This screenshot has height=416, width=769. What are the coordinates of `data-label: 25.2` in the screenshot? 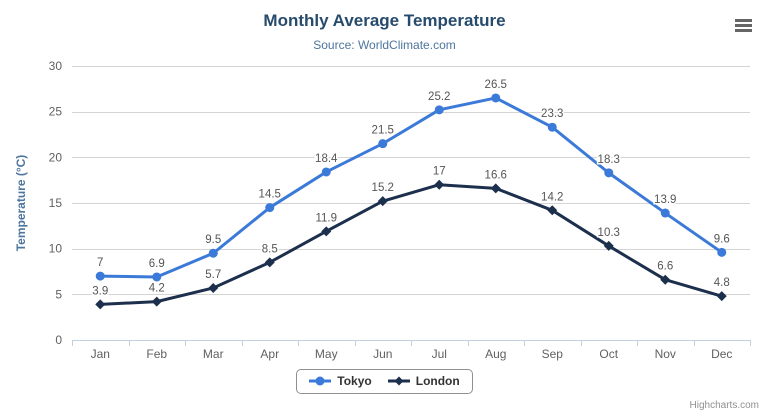 It's located at (439, 97).